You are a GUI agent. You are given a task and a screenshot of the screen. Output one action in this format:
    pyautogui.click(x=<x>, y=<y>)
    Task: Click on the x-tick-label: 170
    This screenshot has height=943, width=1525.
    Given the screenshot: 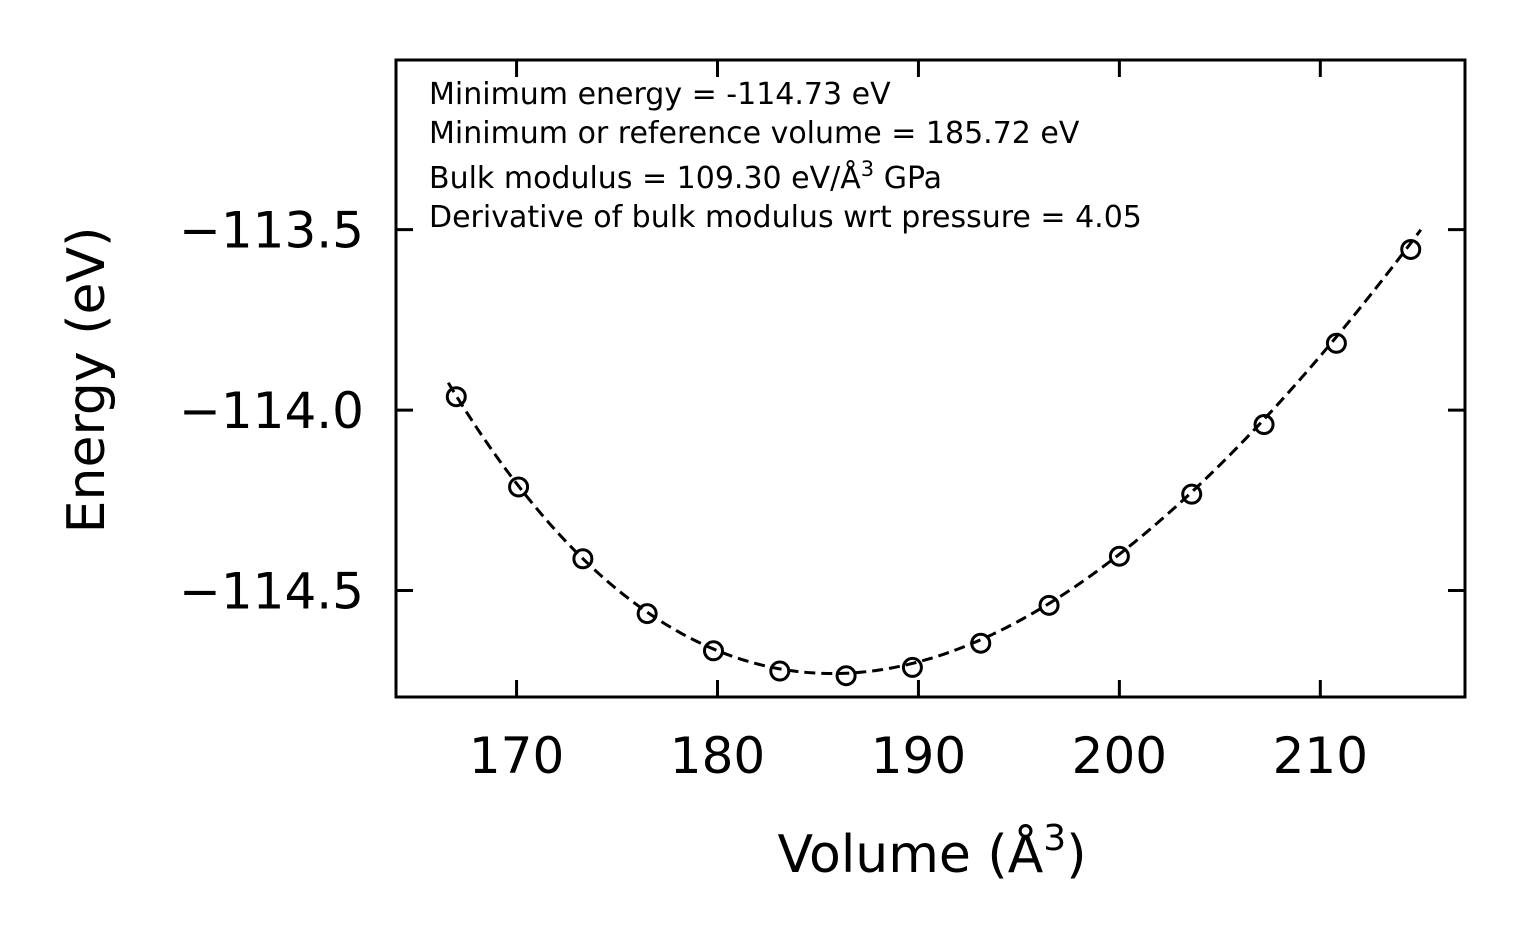 What is the action you would take?
    pyautogui.click(x=516, y=756)
    